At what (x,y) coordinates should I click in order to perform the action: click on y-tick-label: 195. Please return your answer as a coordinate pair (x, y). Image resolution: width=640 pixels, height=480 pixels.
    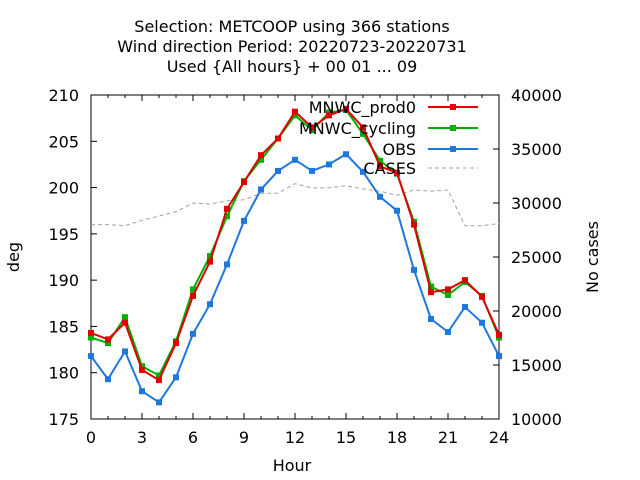
    Looking at the image, I should click on (63, 234).